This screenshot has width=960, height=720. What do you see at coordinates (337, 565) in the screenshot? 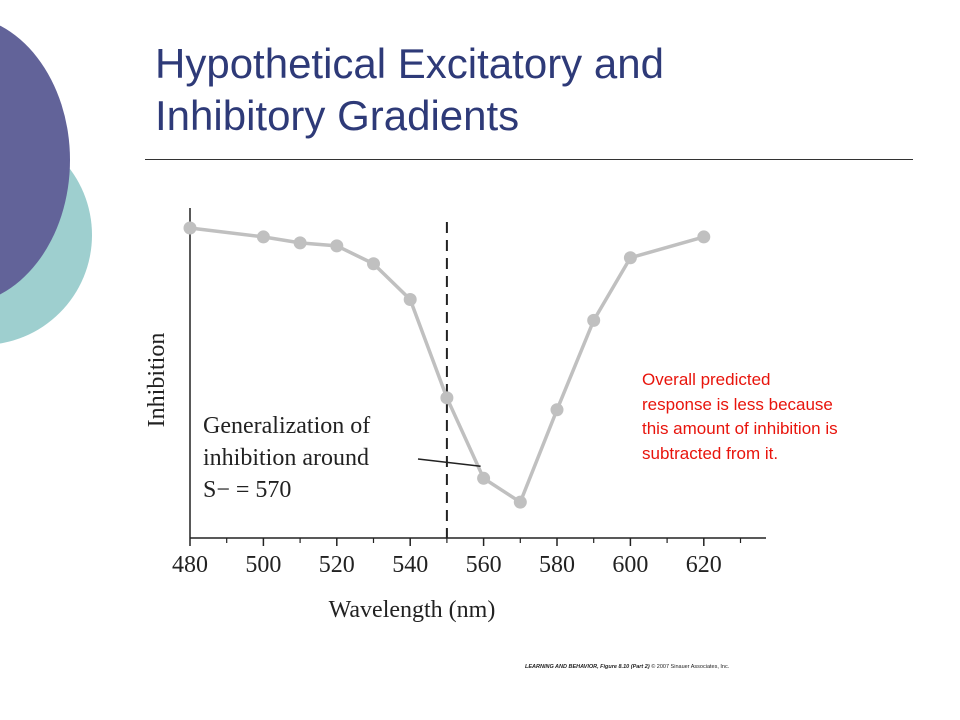
I see `x-tick-label: 520` at bounding box center [337, 565].